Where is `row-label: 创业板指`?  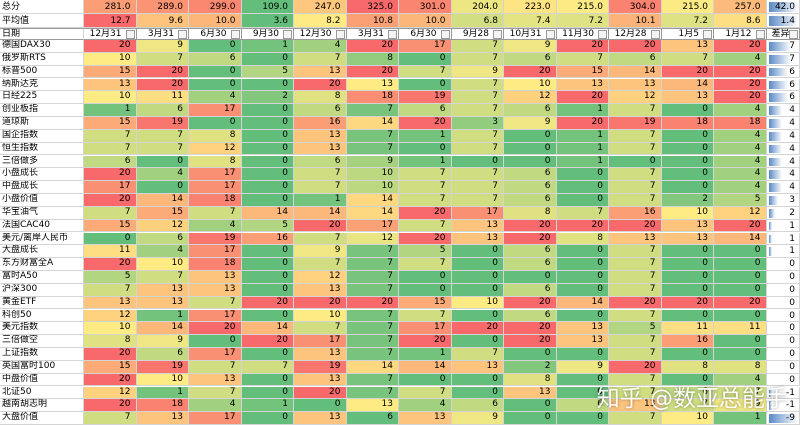 row-label: 创业板指 is located at coordinates (42, 110).